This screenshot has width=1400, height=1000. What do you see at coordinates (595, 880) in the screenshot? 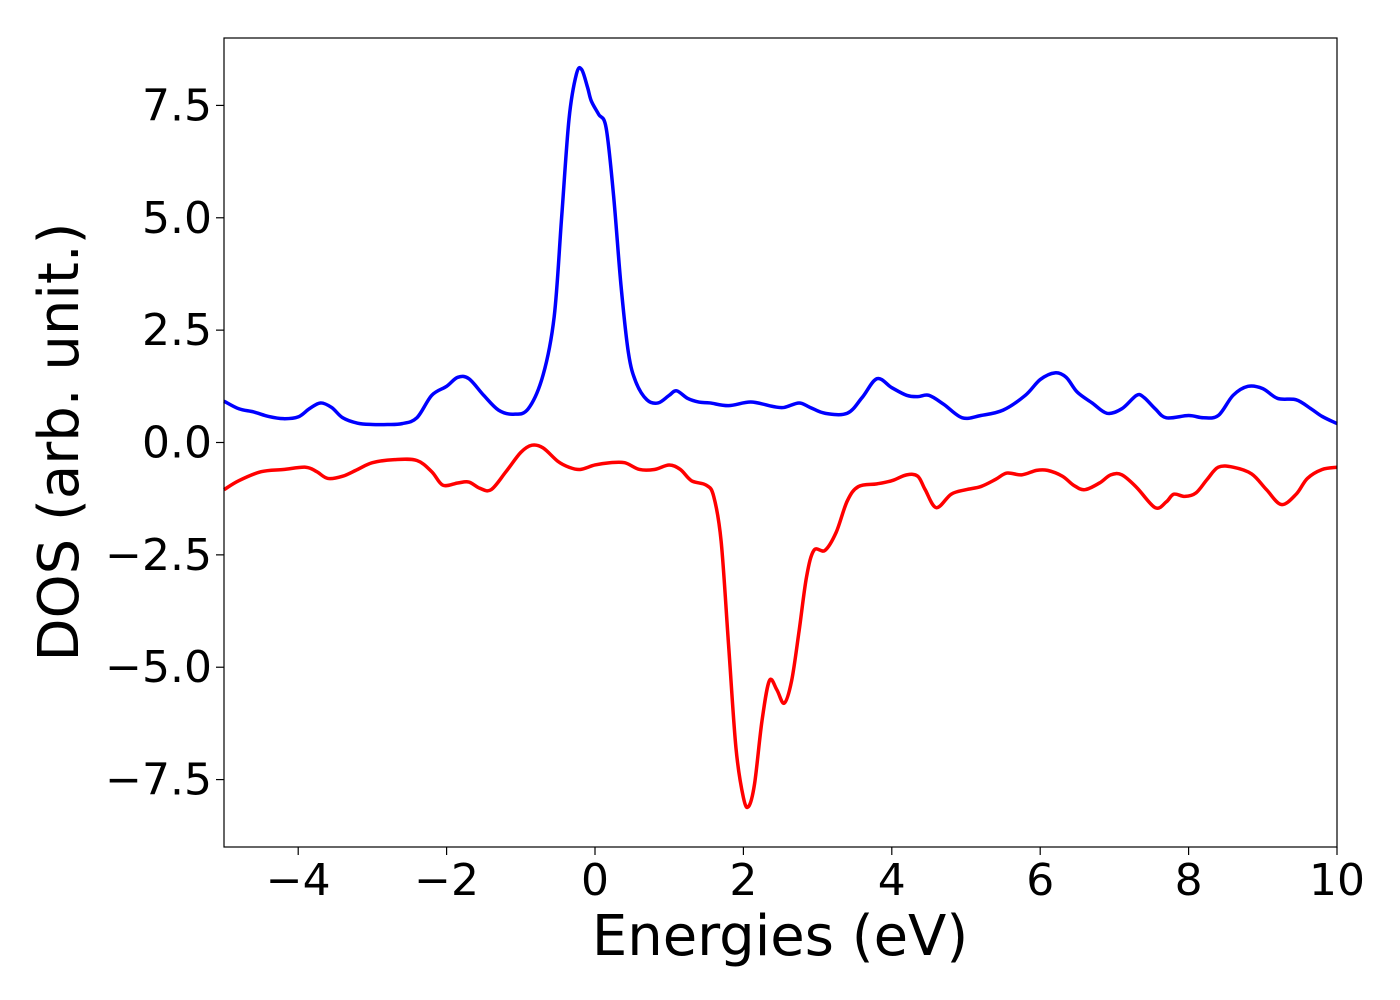
I see `x-tick-label: 0` at bounding box center [595, 880].